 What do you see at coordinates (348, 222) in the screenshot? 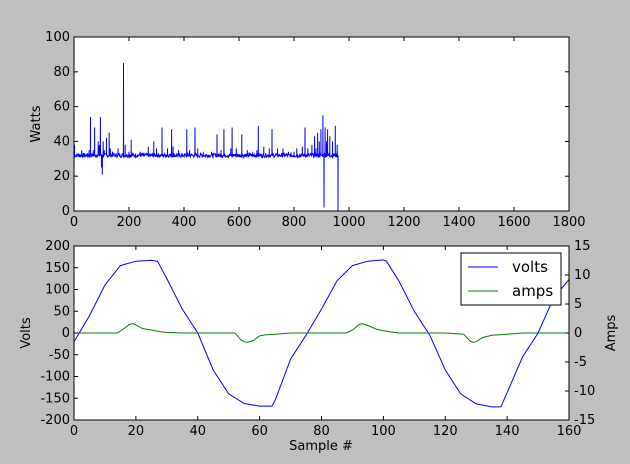
I see `watts-x-tick-label: 1000` at bounding box center [348, 222].